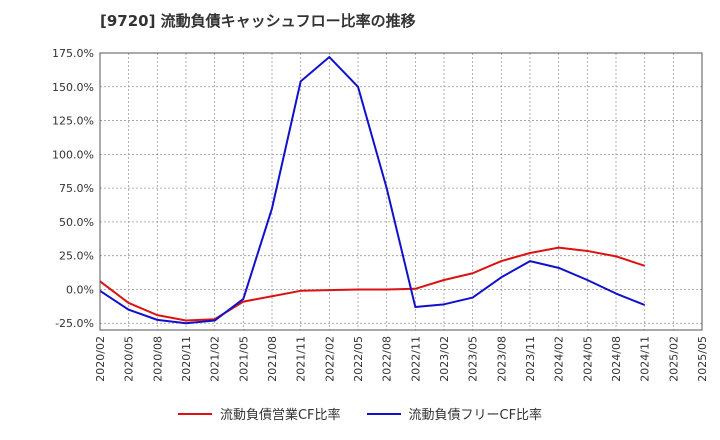 This screenshot has width=720, height=440. I want to click on x-tick-label: 2021/08, so click(272, 359).